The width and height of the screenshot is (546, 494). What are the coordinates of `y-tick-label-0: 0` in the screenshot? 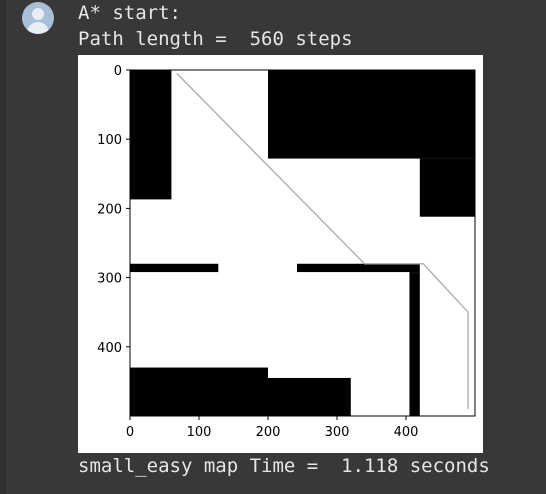 It's located at (118, 71).